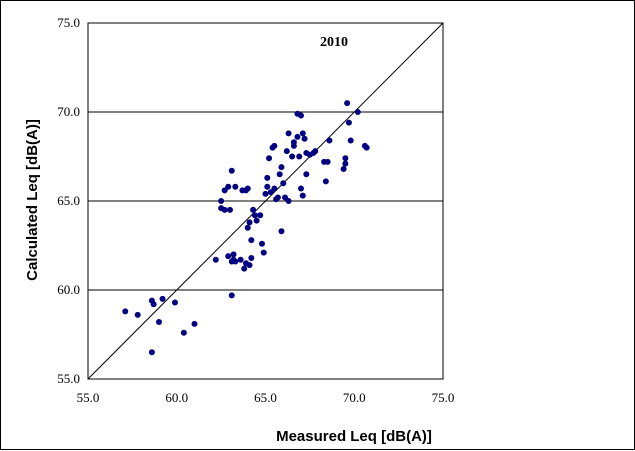  What do you see at coordinates (354, 436) in the screenshot?
I see `x-axis-title: Measured Leq [dB(A)]` at bounding box center [354, 436].